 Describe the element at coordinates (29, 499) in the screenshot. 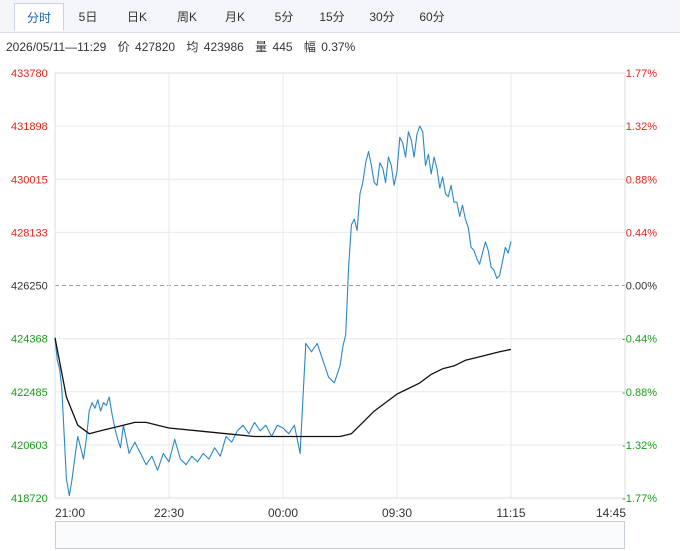

I see `y-tick-label-left: 418720` at that location.